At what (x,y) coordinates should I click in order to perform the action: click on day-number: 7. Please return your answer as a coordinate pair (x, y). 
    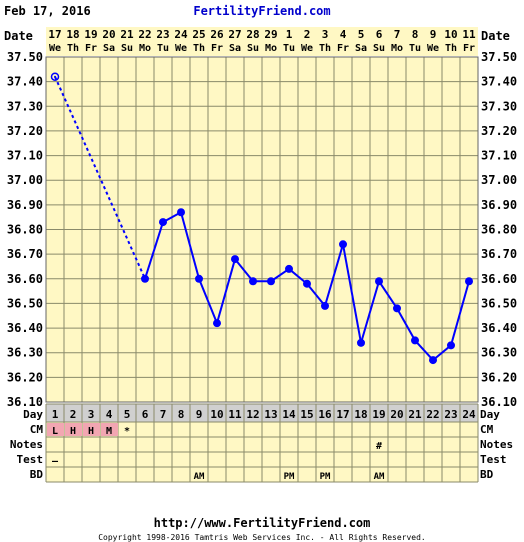
    Looking at the image, I should click on (163, 414).